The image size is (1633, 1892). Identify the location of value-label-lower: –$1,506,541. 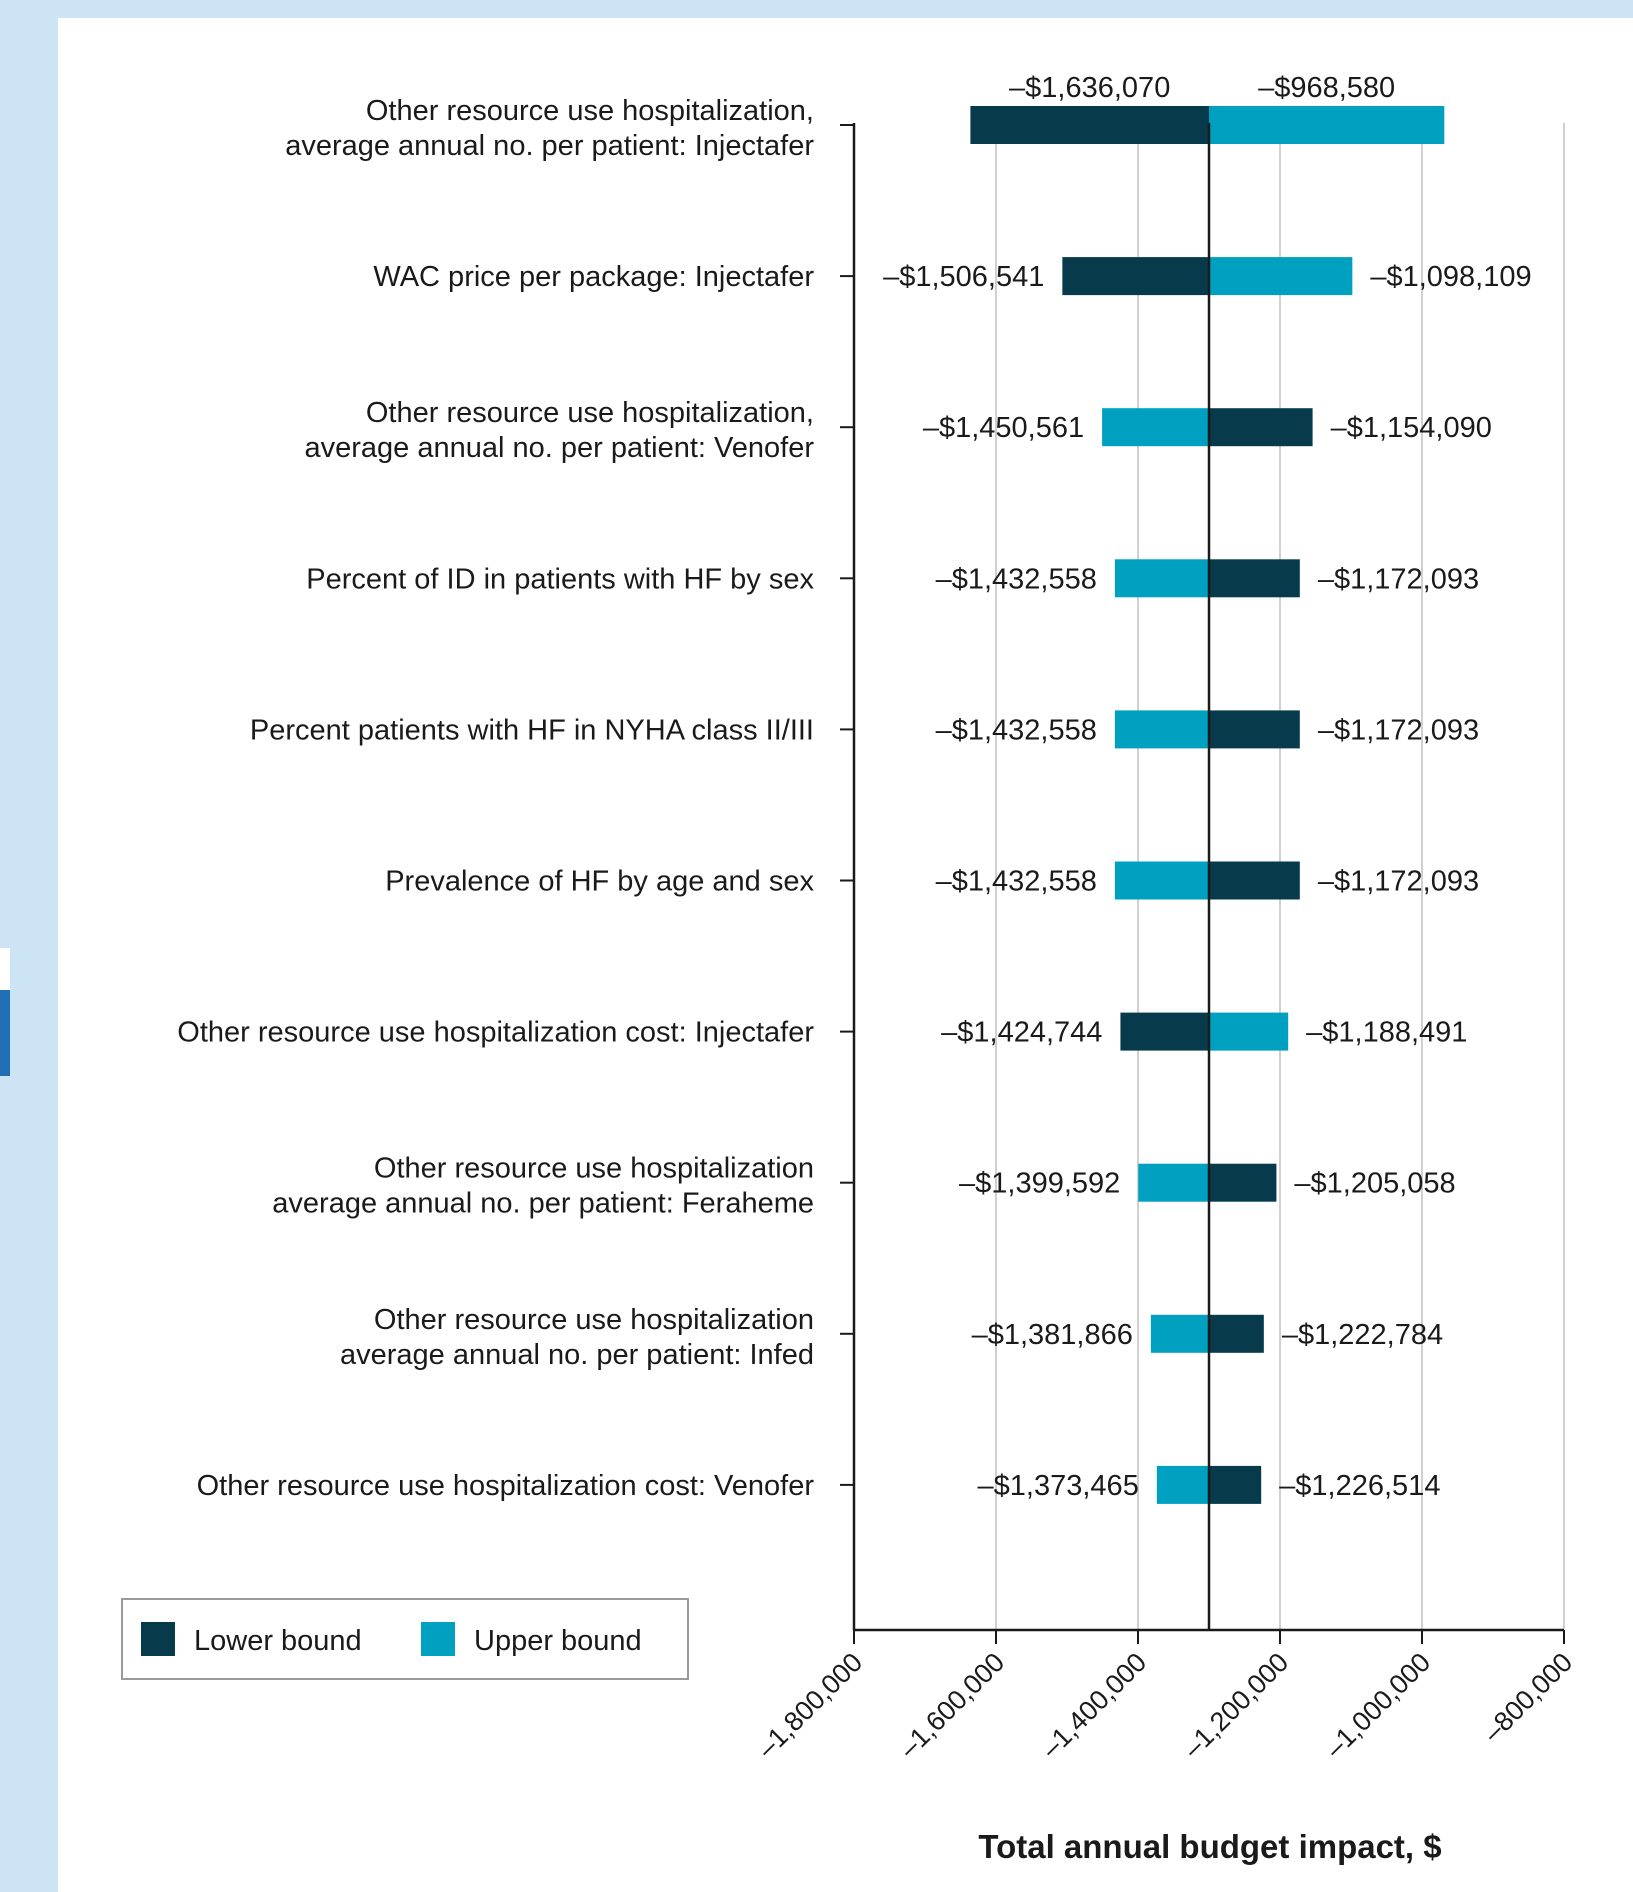
(963, 277).